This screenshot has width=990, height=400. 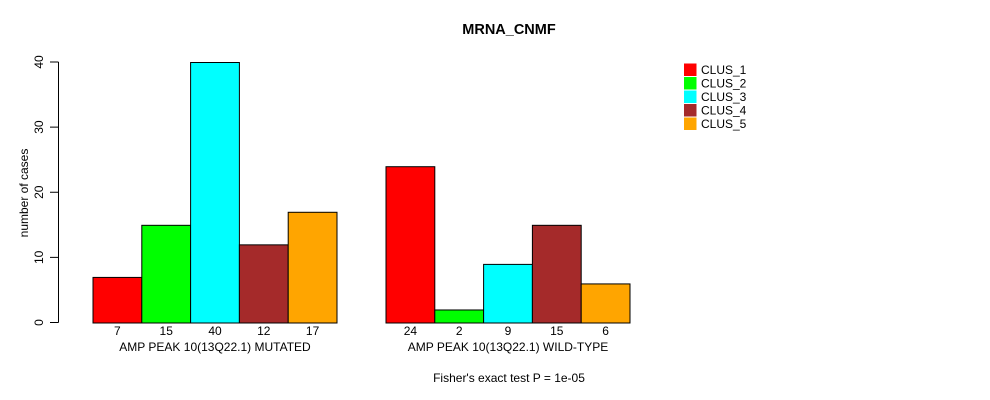 I want to click on fisher-test-note: Fisher's exact test P = 1e-05, so click(x=509, y=378).